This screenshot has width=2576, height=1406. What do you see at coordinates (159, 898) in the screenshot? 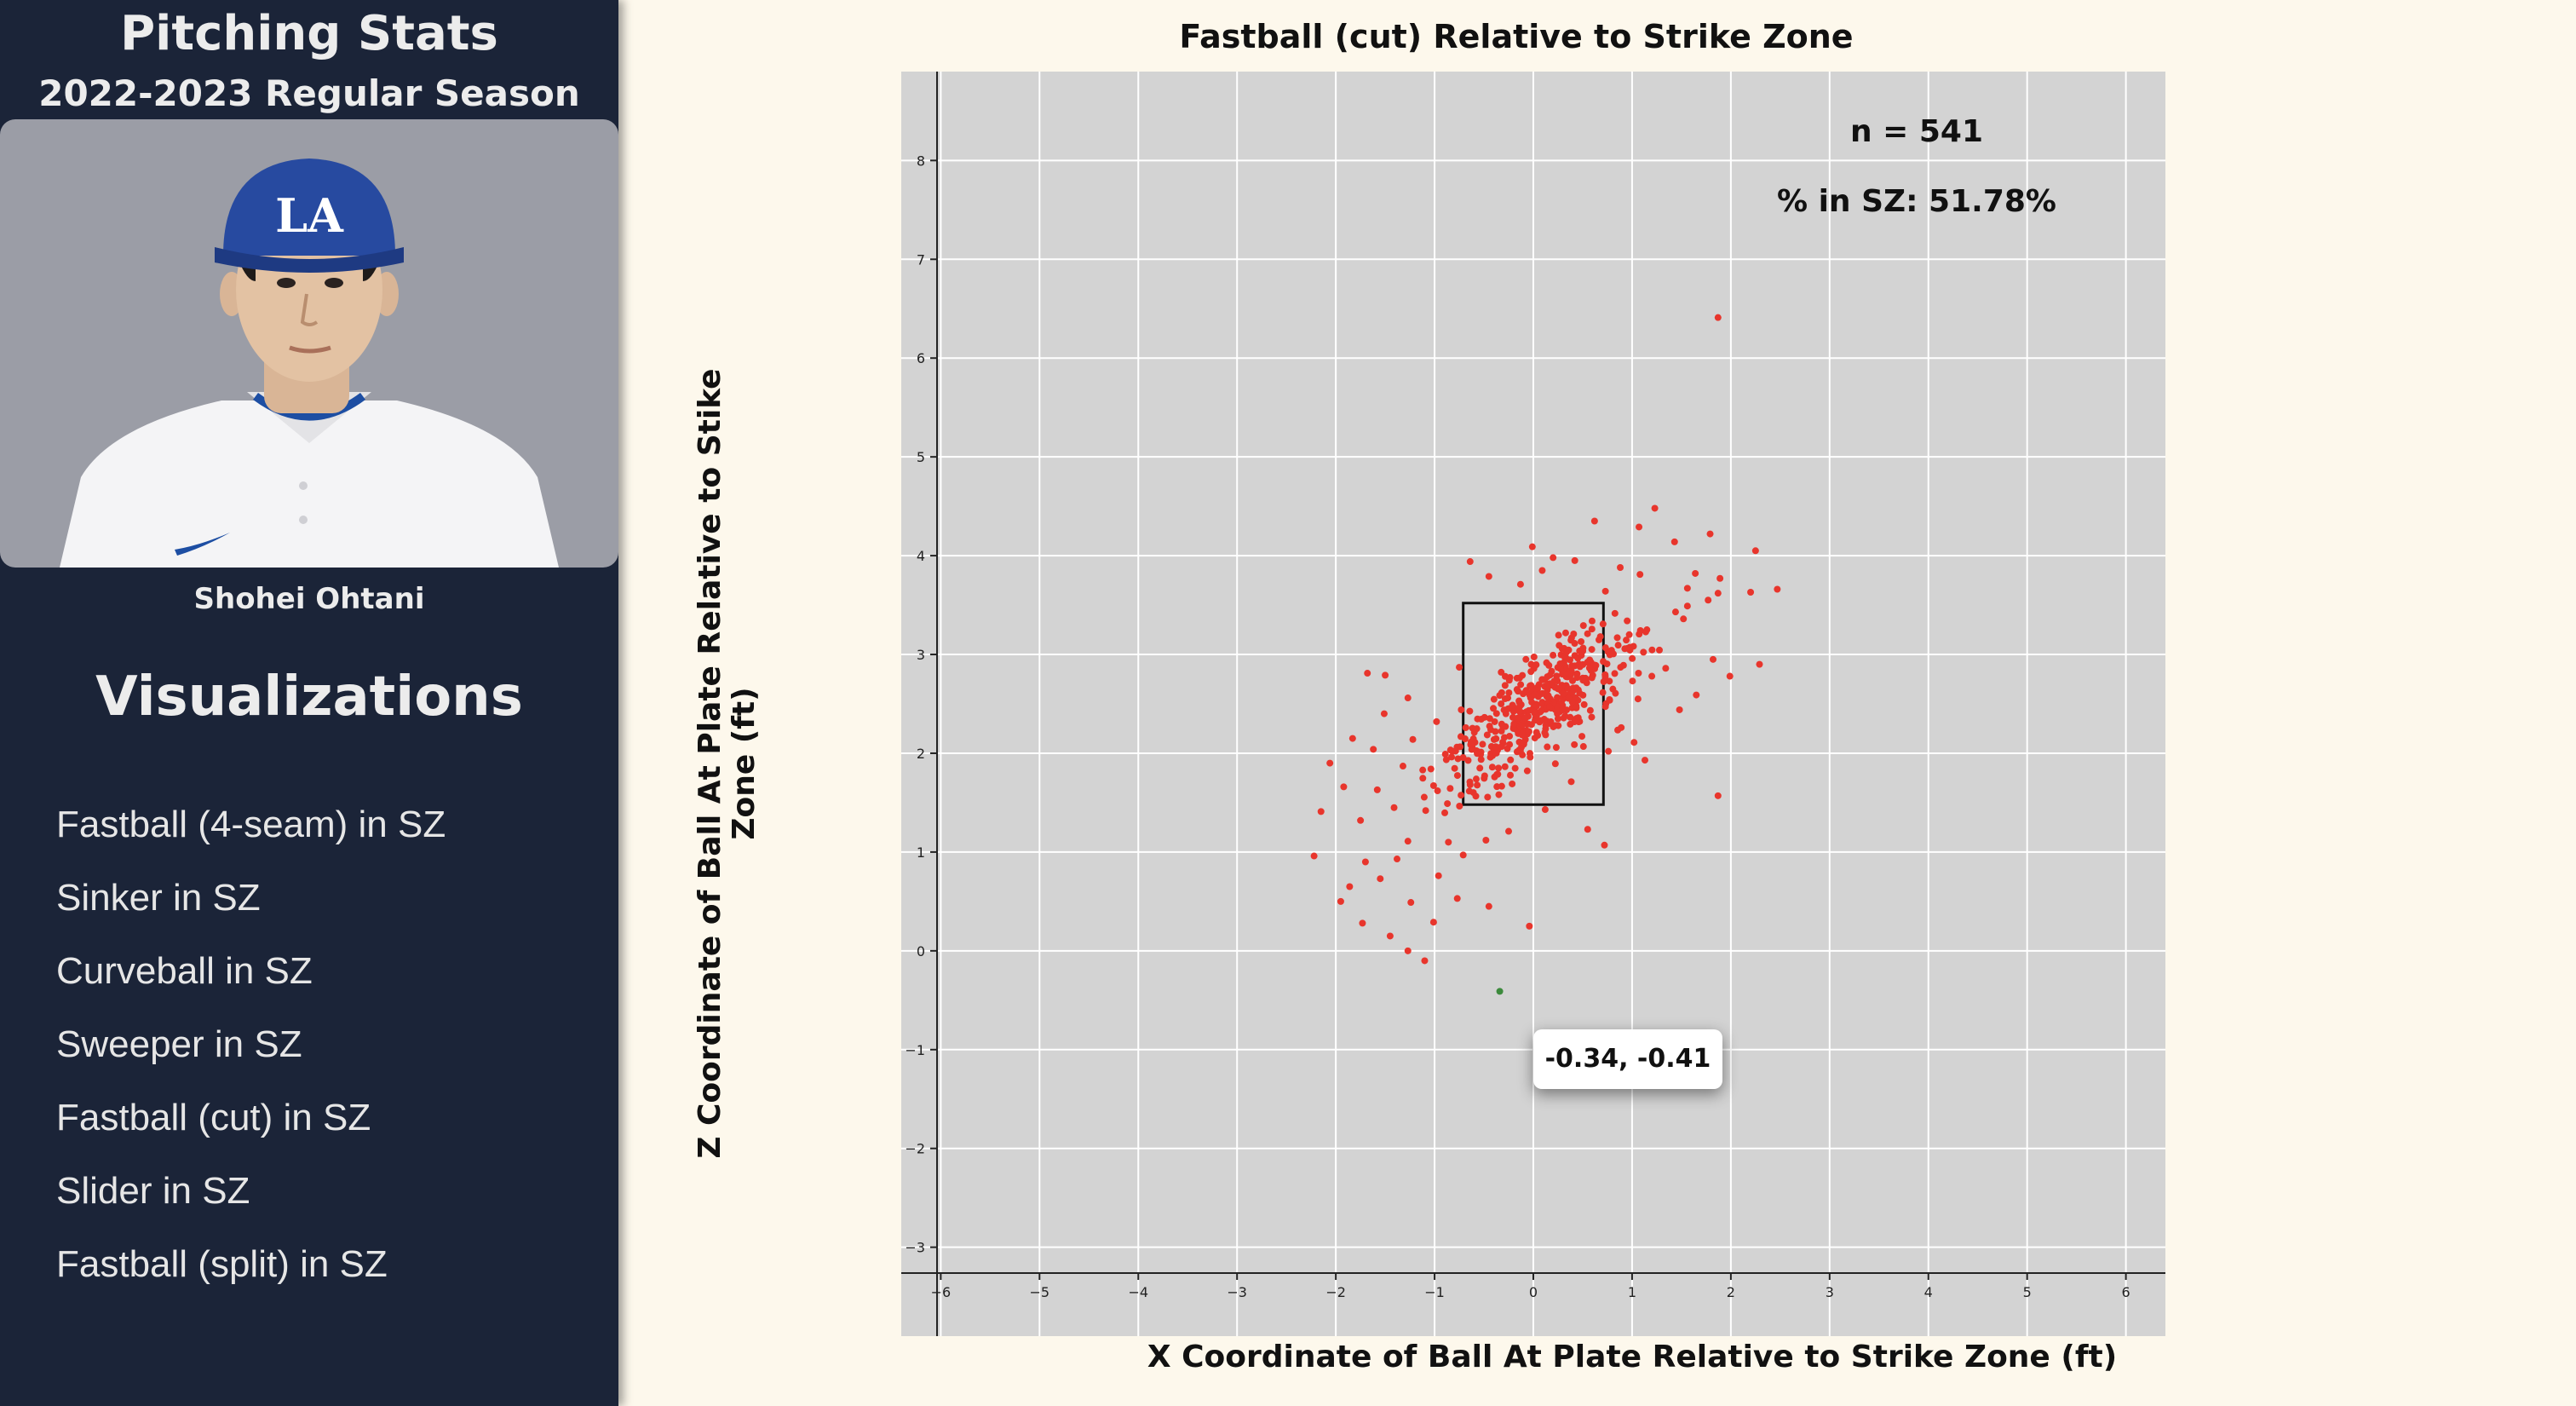
I see `viz-item-sinker: Sinker in SZ` at bounding box center [159, 898].